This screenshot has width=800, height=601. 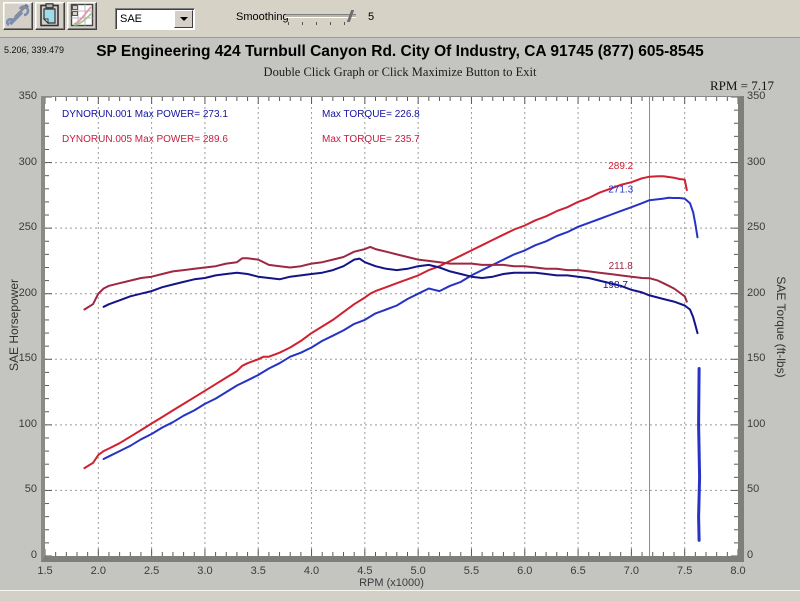 I want to click on smoothing-value: 5, so click(x=371, y=17).